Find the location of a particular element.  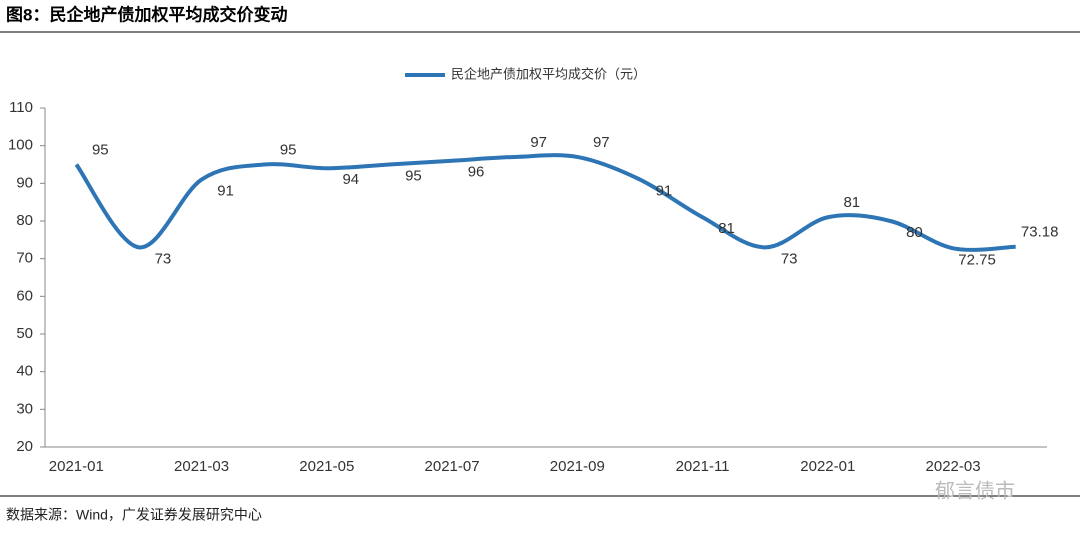

x-tick-label: 2021-09 is located at coordinates (577, 466).